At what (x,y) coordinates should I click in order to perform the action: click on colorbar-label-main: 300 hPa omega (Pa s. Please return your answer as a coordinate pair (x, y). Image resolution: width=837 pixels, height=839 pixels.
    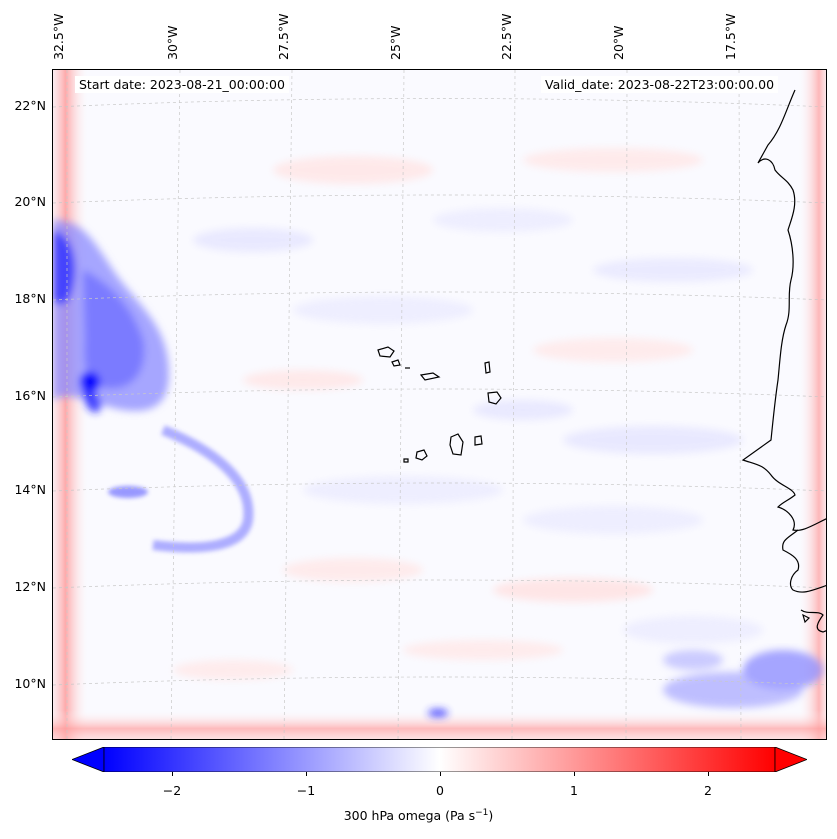
    Looking at the image, I should click on (409, 816).